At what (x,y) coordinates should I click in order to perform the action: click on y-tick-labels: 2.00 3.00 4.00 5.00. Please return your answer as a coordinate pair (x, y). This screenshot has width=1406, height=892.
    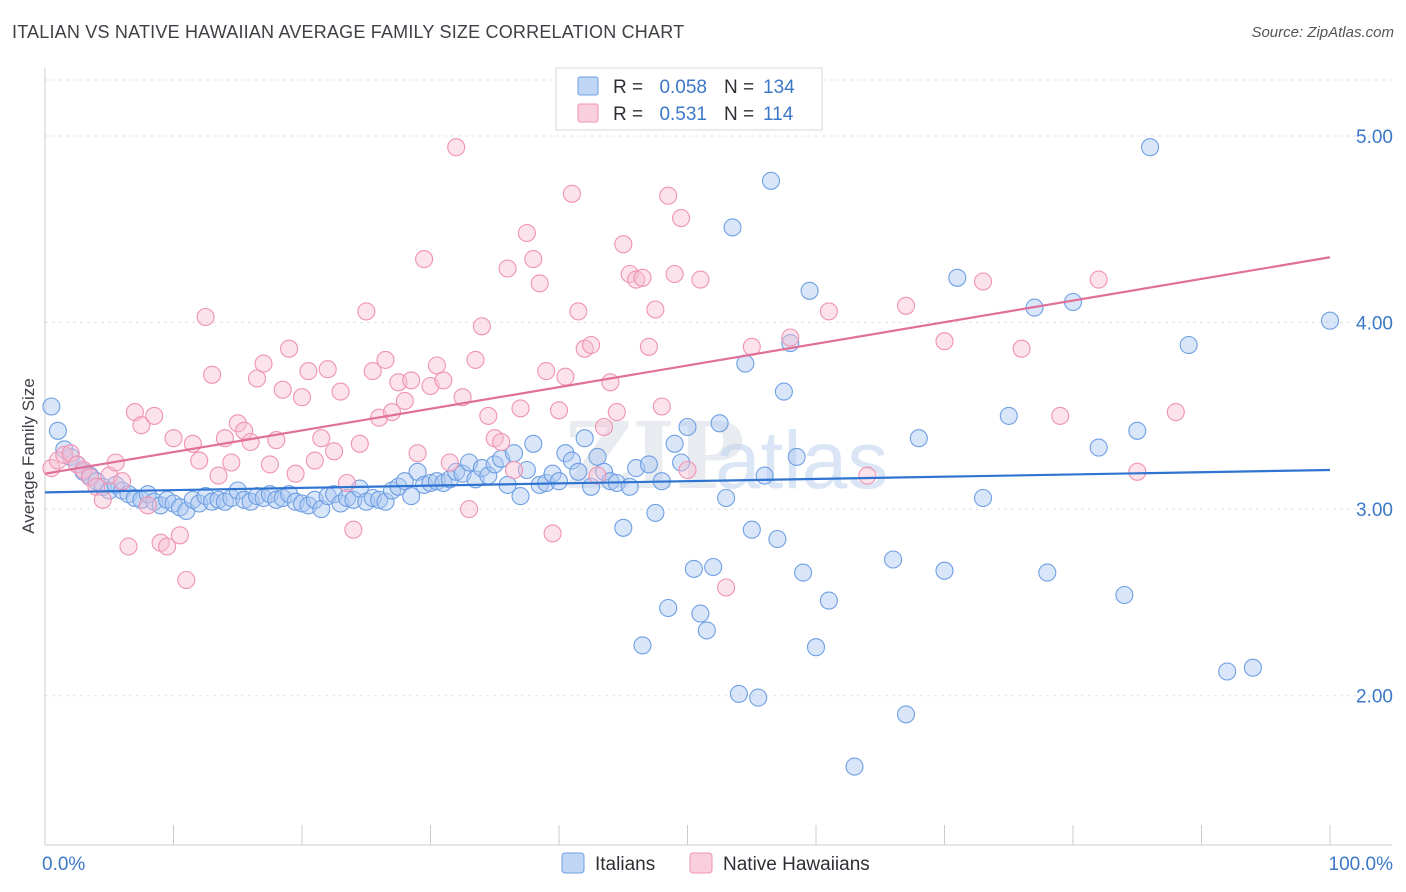
    Looking at the image, I should click on (1374, 417).